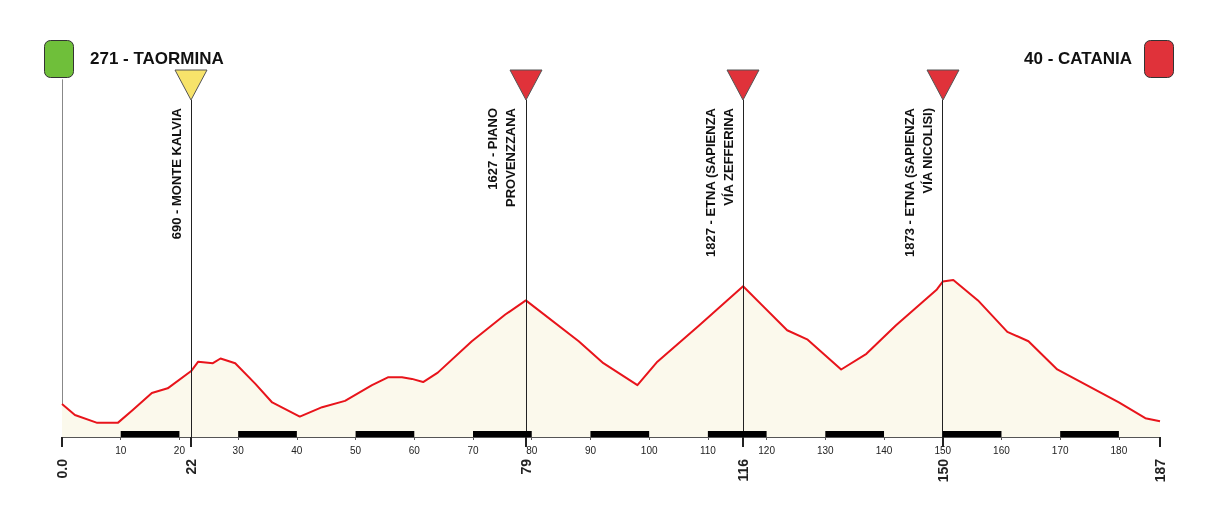 Image resolution: width=1222 pixels, height=512 pixels. I want to click on x-tick-label: 120, so click(767, 450).